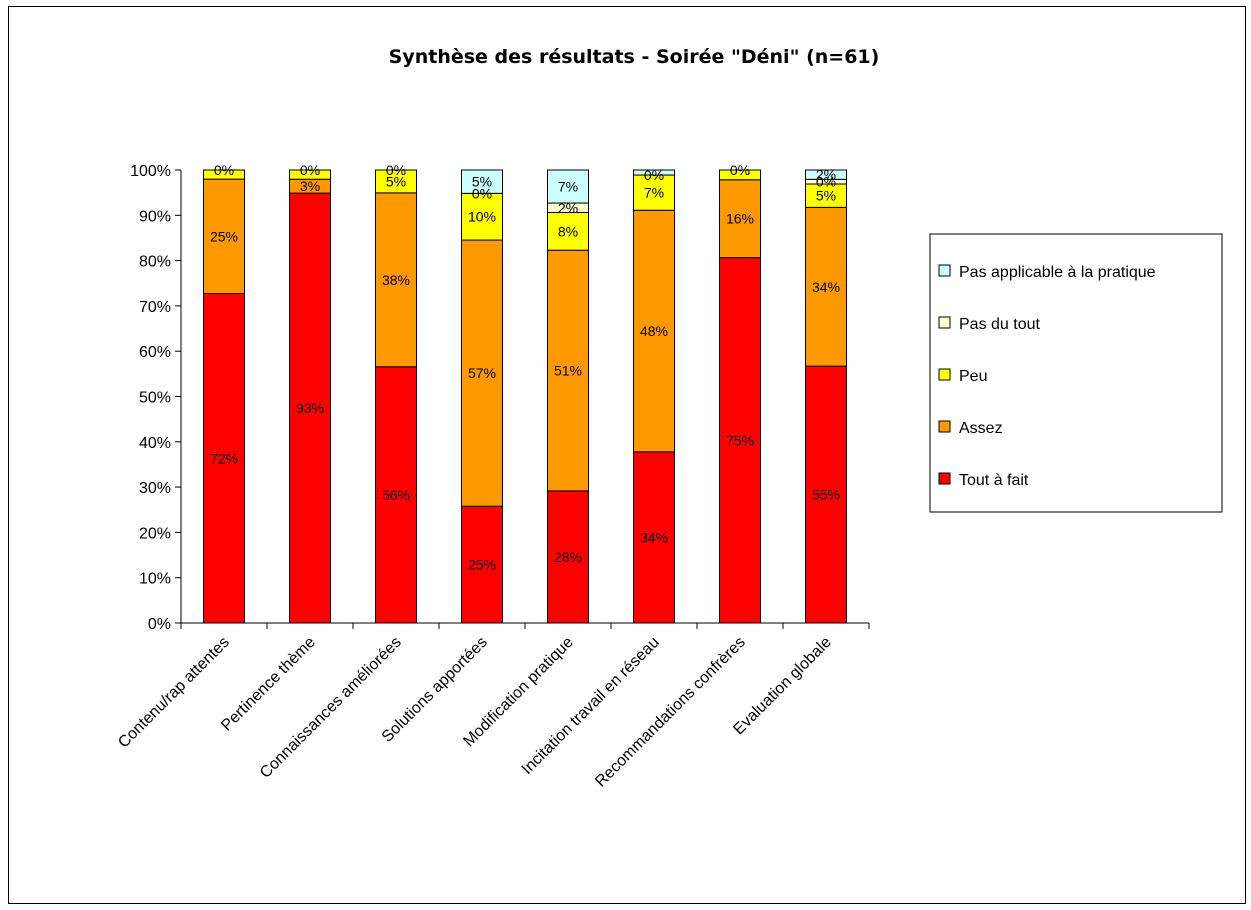  I want to click on y-tick-label: 90%, so click(155, 216).